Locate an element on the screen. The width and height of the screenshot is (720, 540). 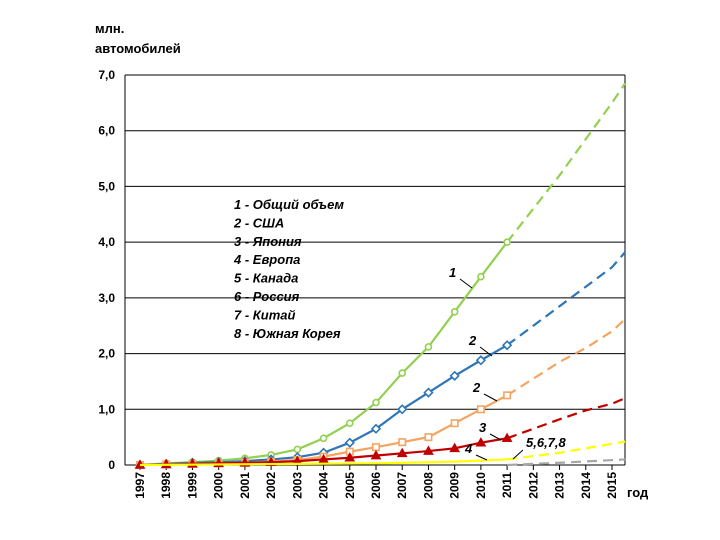
x-tick-label: 2012 is located at coordinates (533, 485).